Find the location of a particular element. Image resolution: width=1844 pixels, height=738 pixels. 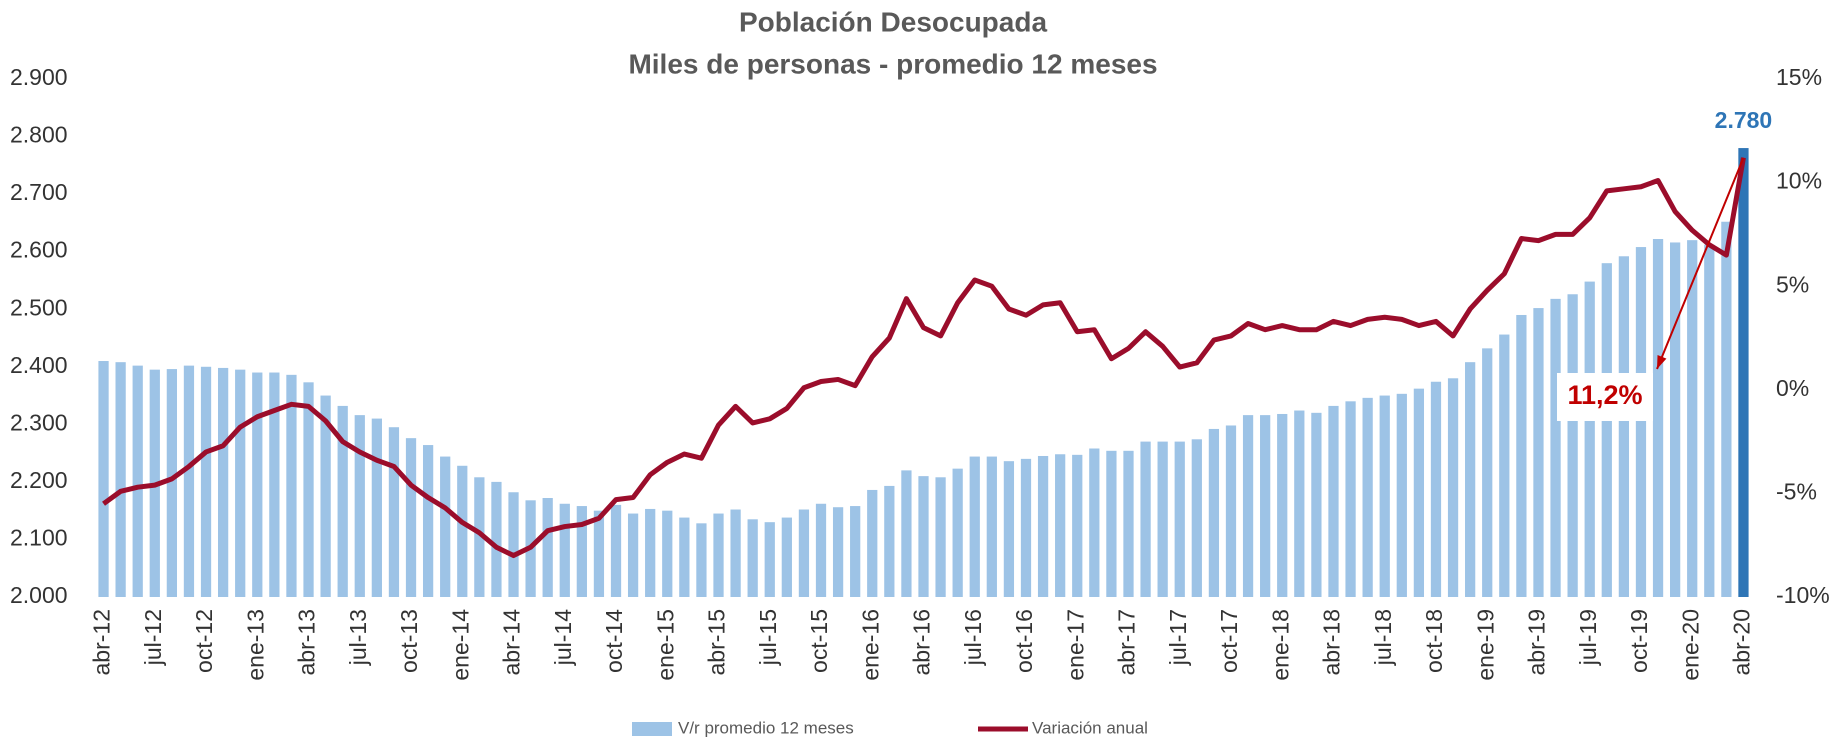

x-tick-label: abr-15 is located at coordinates (717, 642).